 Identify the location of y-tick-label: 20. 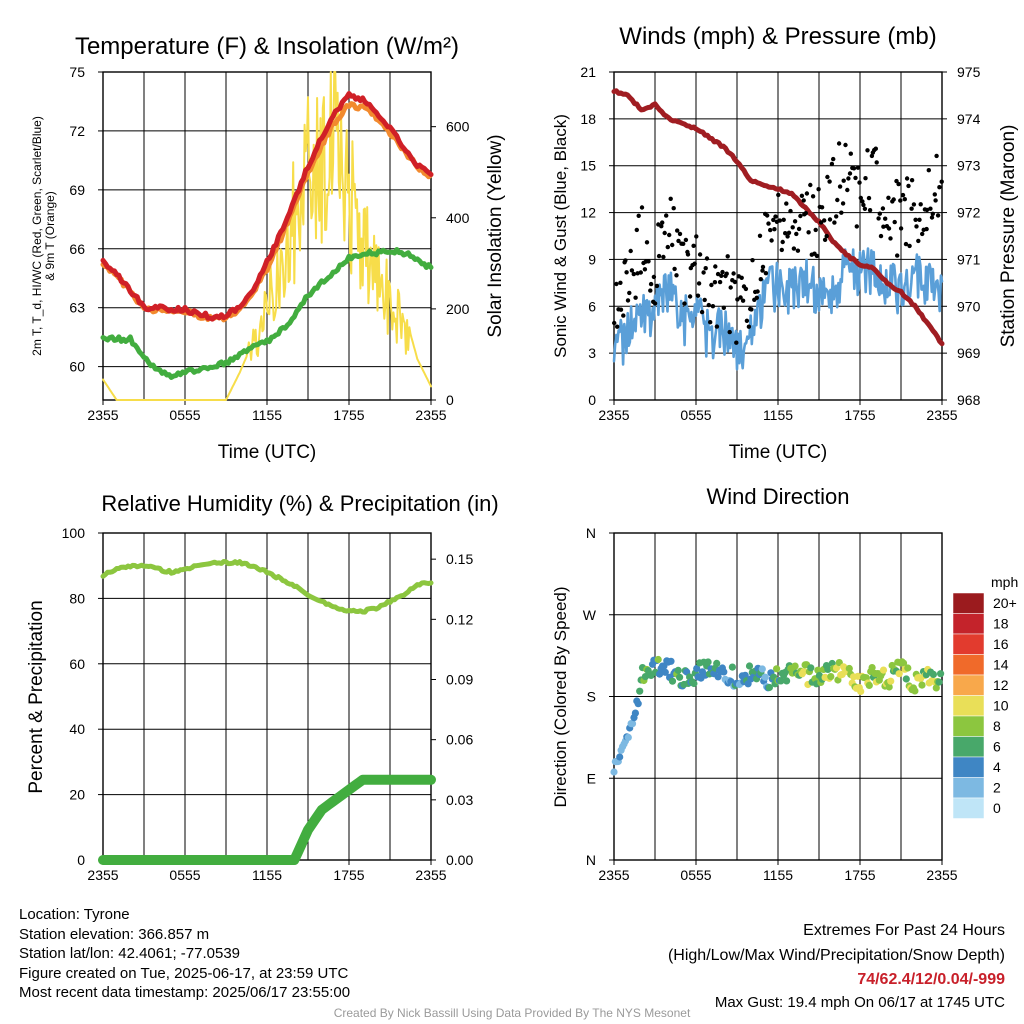
(77, 795).